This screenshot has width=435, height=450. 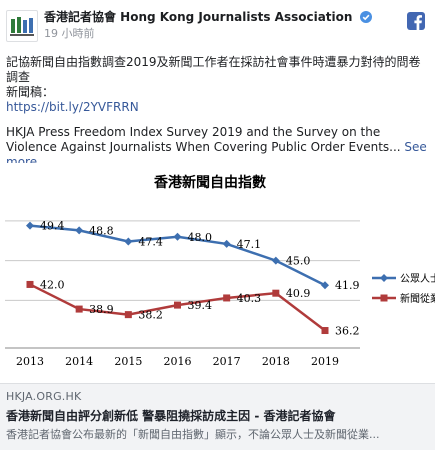 I want to click on data-label: 42.0, so click(x=52, y=284).